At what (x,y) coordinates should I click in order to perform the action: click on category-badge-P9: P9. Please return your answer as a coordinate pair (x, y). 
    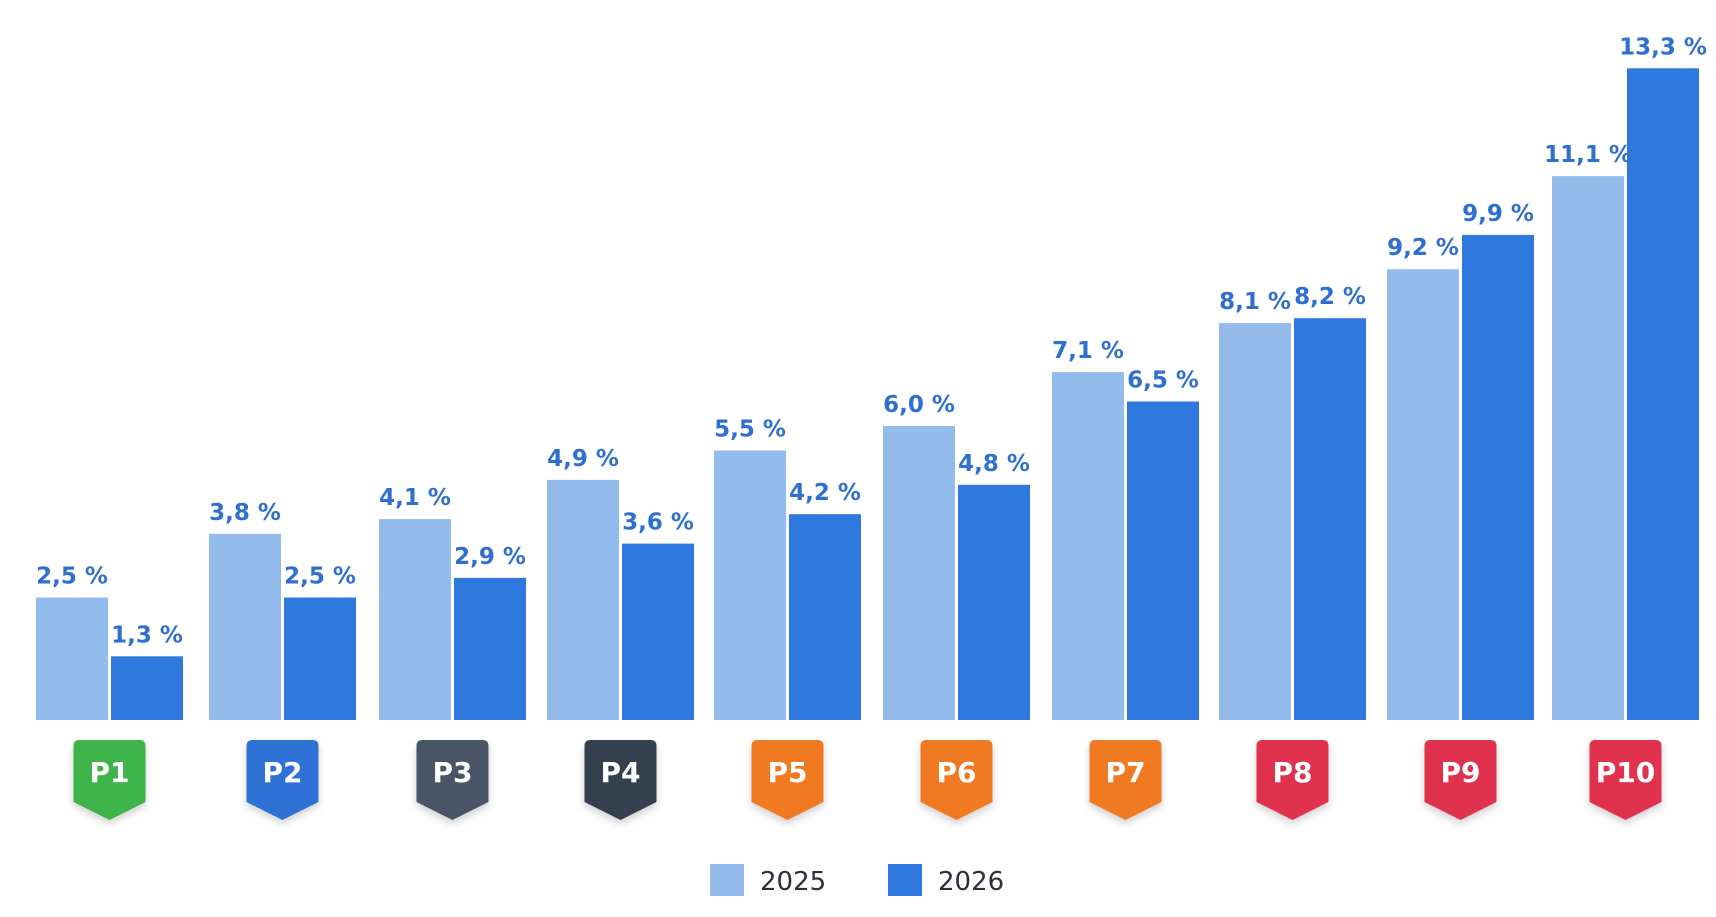
    Looking at the image, I should click on (1460, 780).